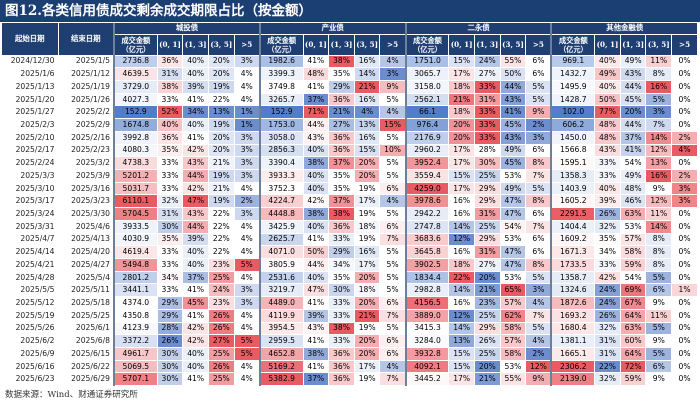 The width and height of the screenshot is (700, 404). What do you see at coordinates (281, 125) in the screenshot?
I see `cell-g1-c0: 1753.0` at bounding box center [281, 125].